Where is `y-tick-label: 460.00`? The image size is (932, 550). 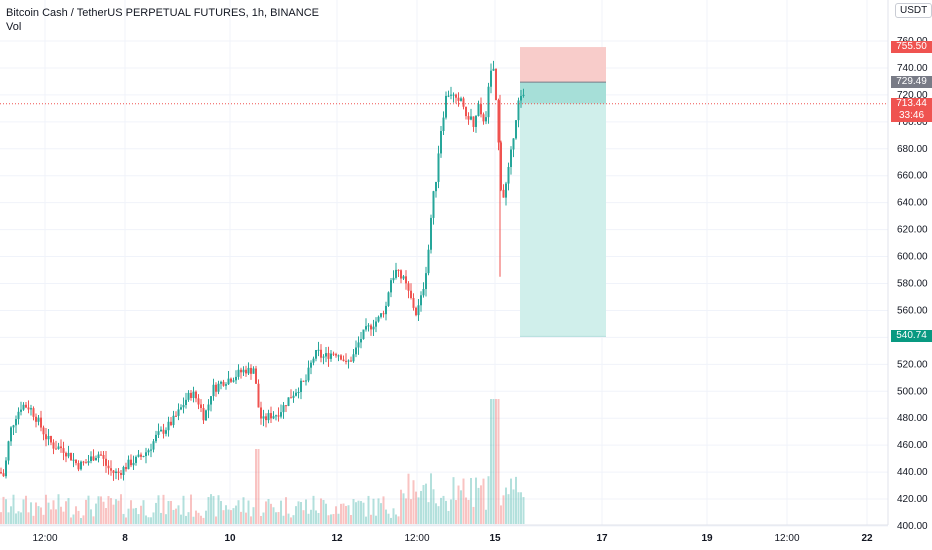 y-tick-label: 460.00 is located at coordinates (912, 445).